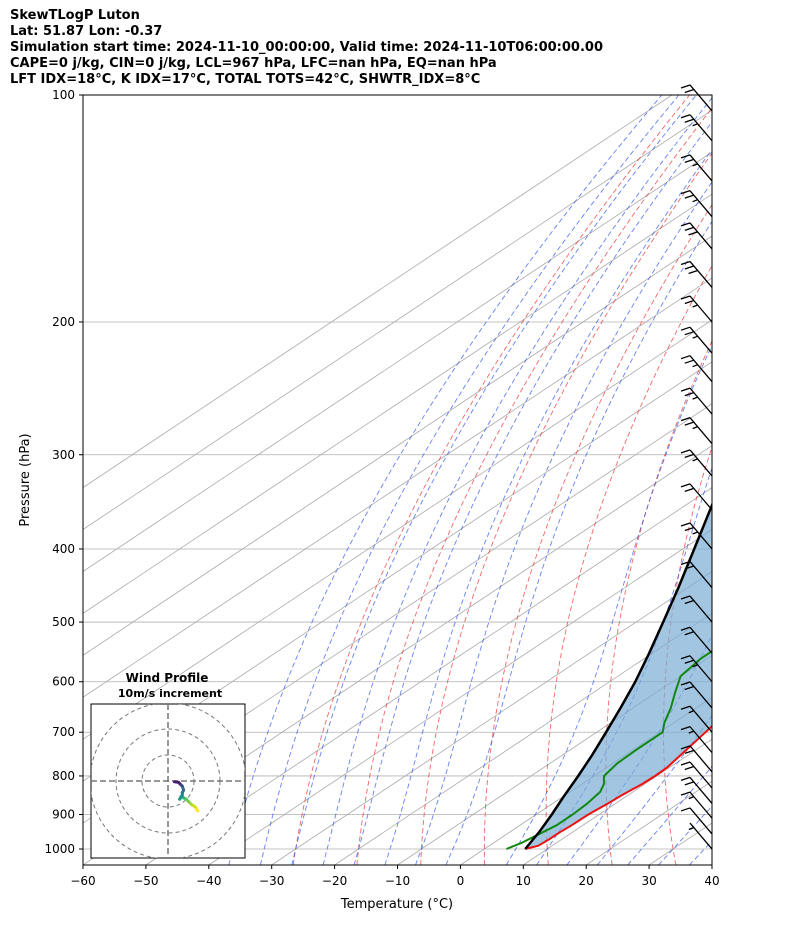  I want to click on temperature-line, so click(618, 787).